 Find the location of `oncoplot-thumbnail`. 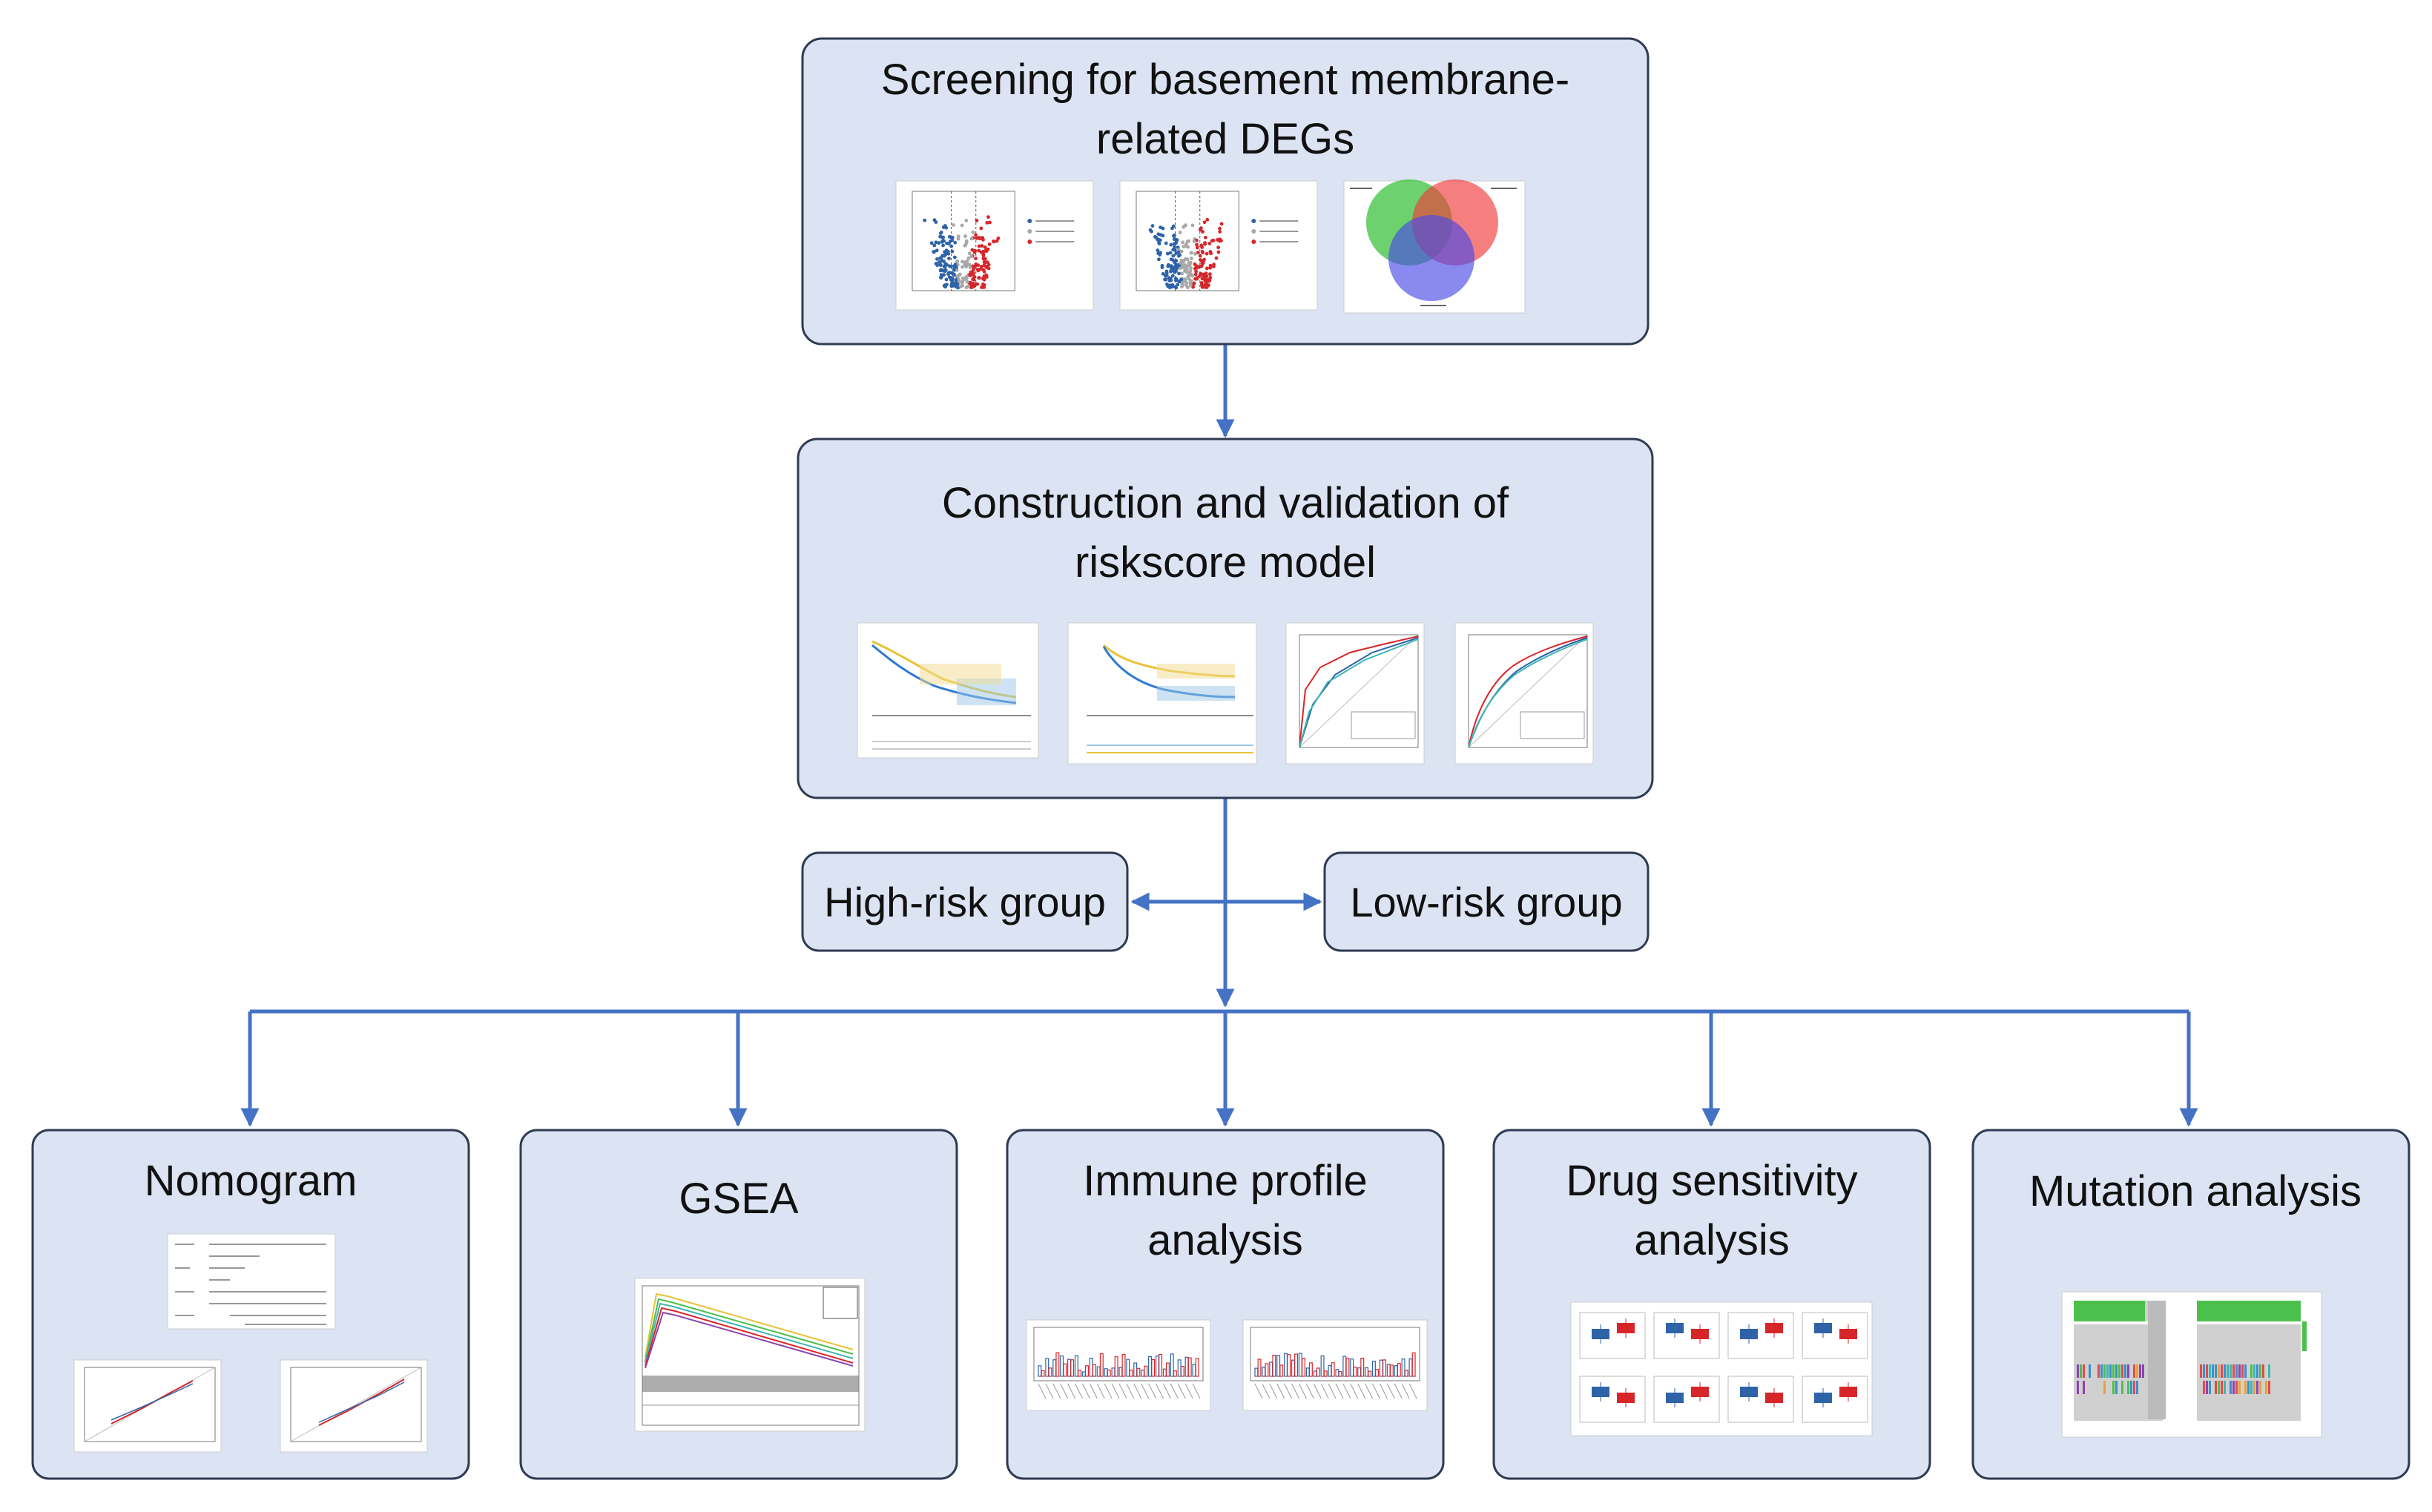

oncoplot-thumbnail is located at coordinates (2191, 1364).